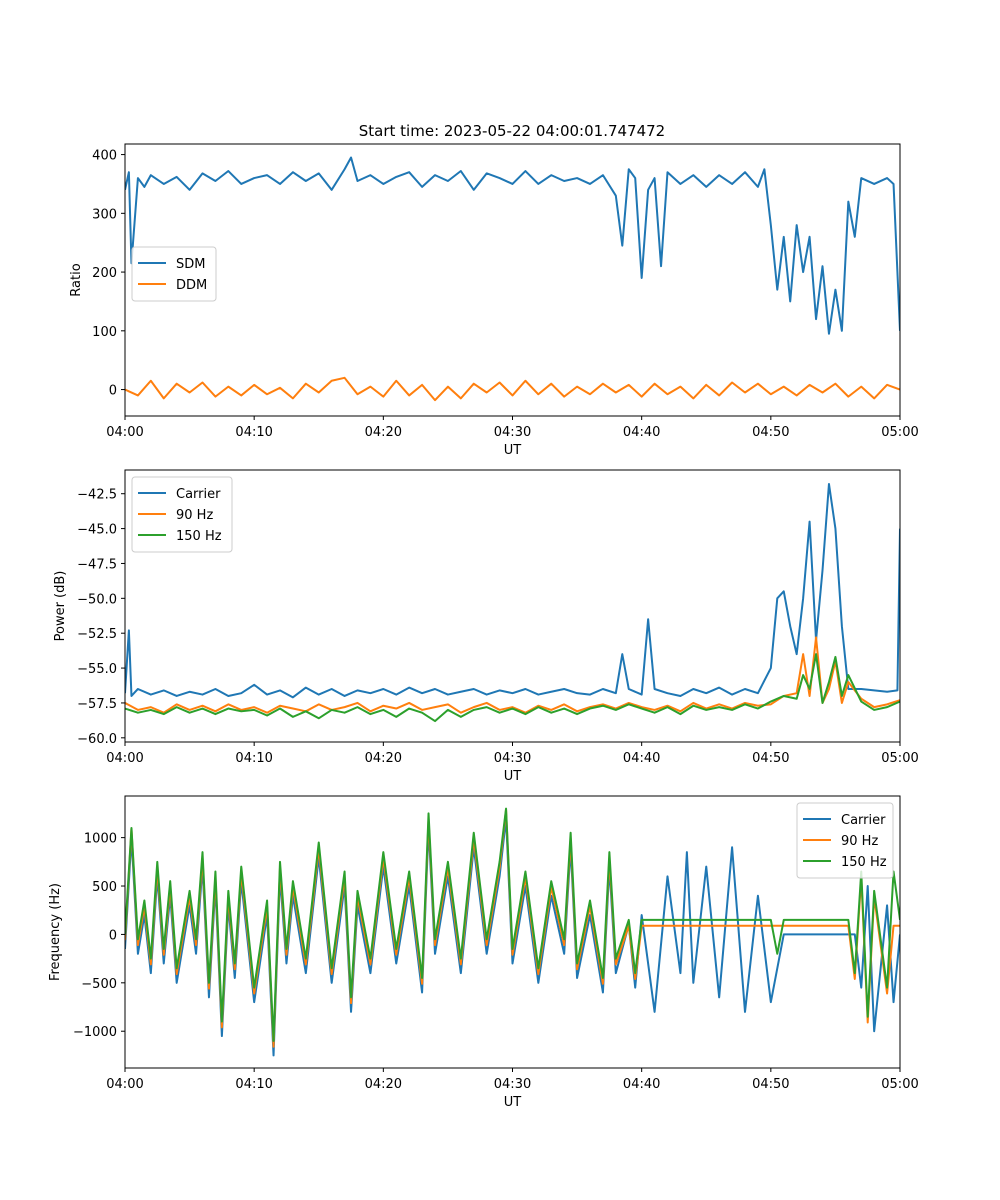 The width and height of the screenshot is (1000, 1200). Describe the element at coordinates (190, 264) in the screenshot. I see `legend-label: SDM` at that location.